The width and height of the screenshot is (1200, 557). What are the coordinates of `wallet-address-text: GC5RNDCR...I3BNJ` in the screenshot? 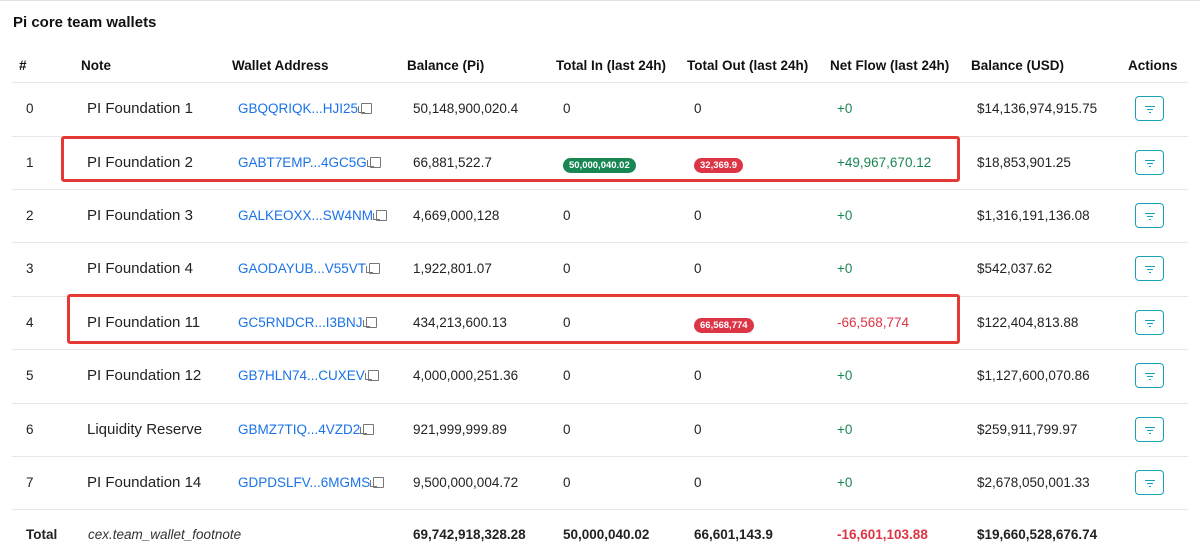 It's located at (300, 322).